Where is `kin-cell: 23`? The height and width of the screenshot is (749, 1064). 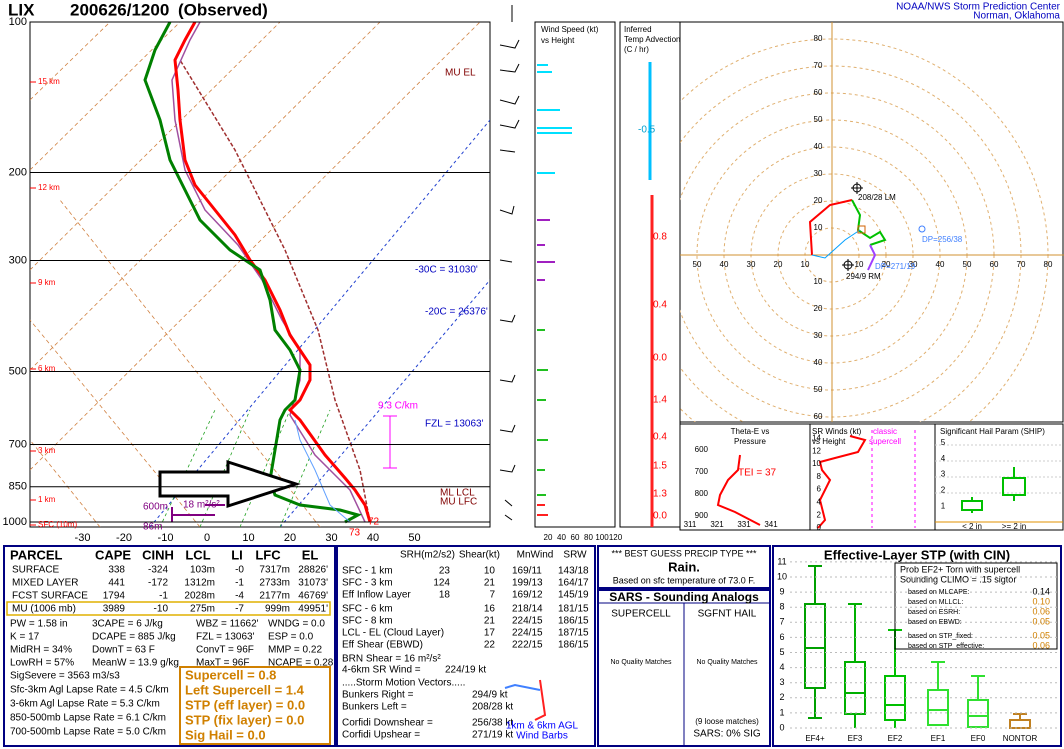
kin-cell: 23 is located at coordinates (445, 571).